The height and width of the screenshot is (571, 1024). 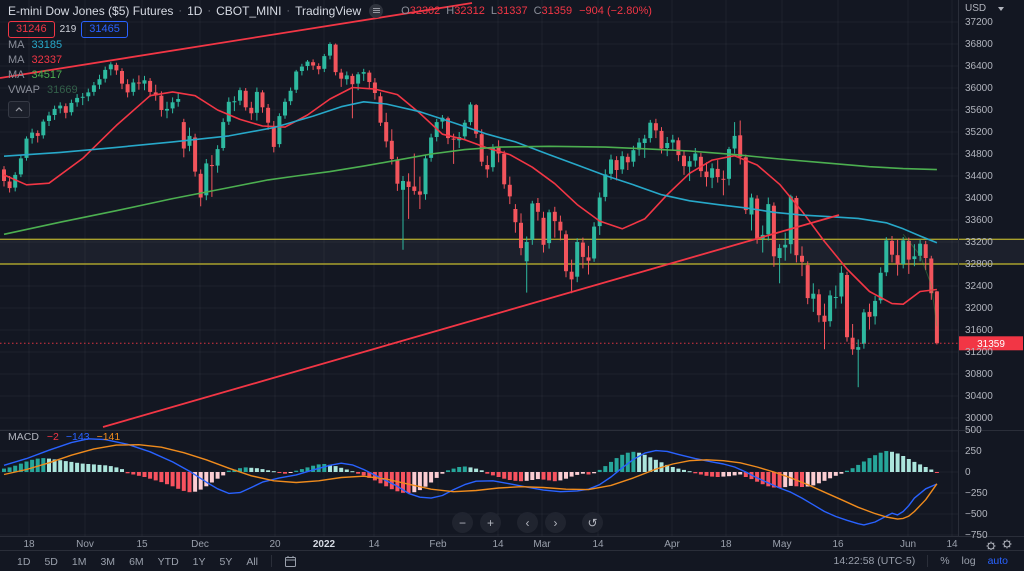 What do you see at coordinates (47, 75) in the screenshot?
I see `ma-value: 34517` at bounding box center [47, 75].